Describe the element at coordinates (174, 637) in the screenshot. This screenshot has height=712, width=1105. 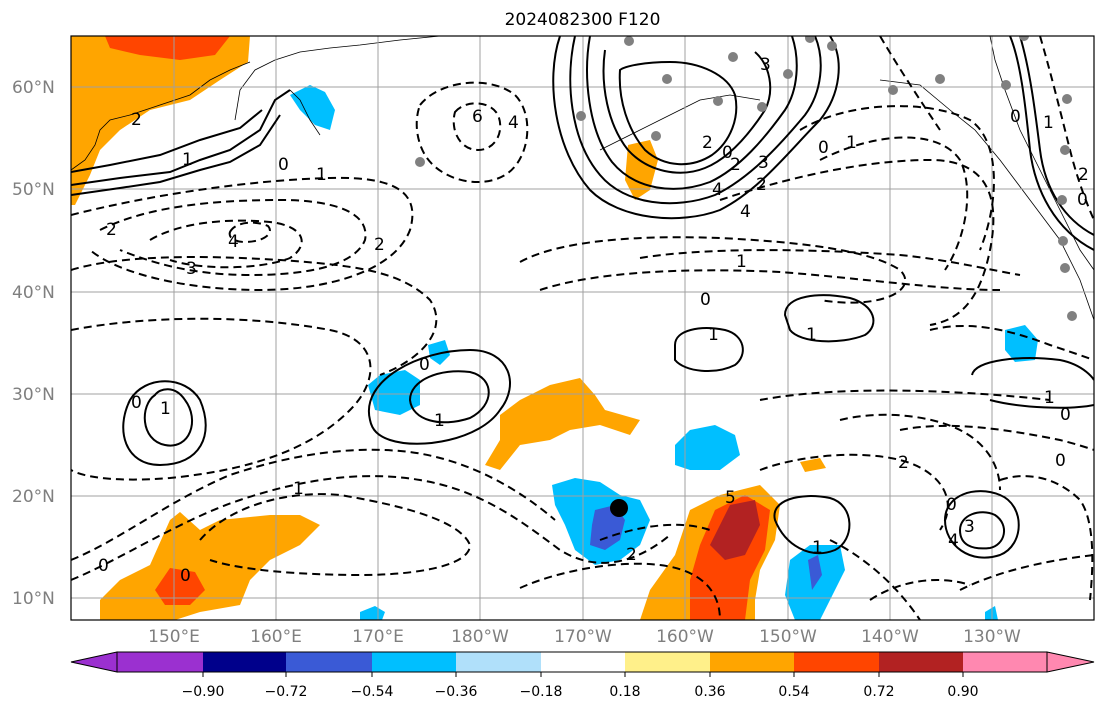
I see `lon-label: 150°E` at that location.